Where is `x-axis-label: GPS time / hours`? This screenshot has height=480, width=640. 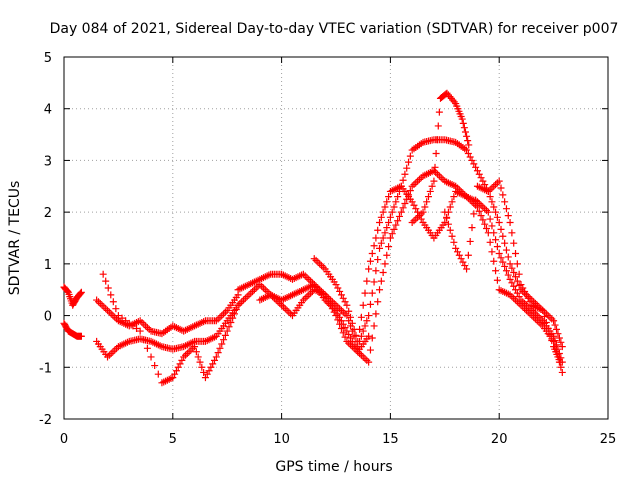 x-axis-label: GPS time / hours is located at coordinates (333, 467).